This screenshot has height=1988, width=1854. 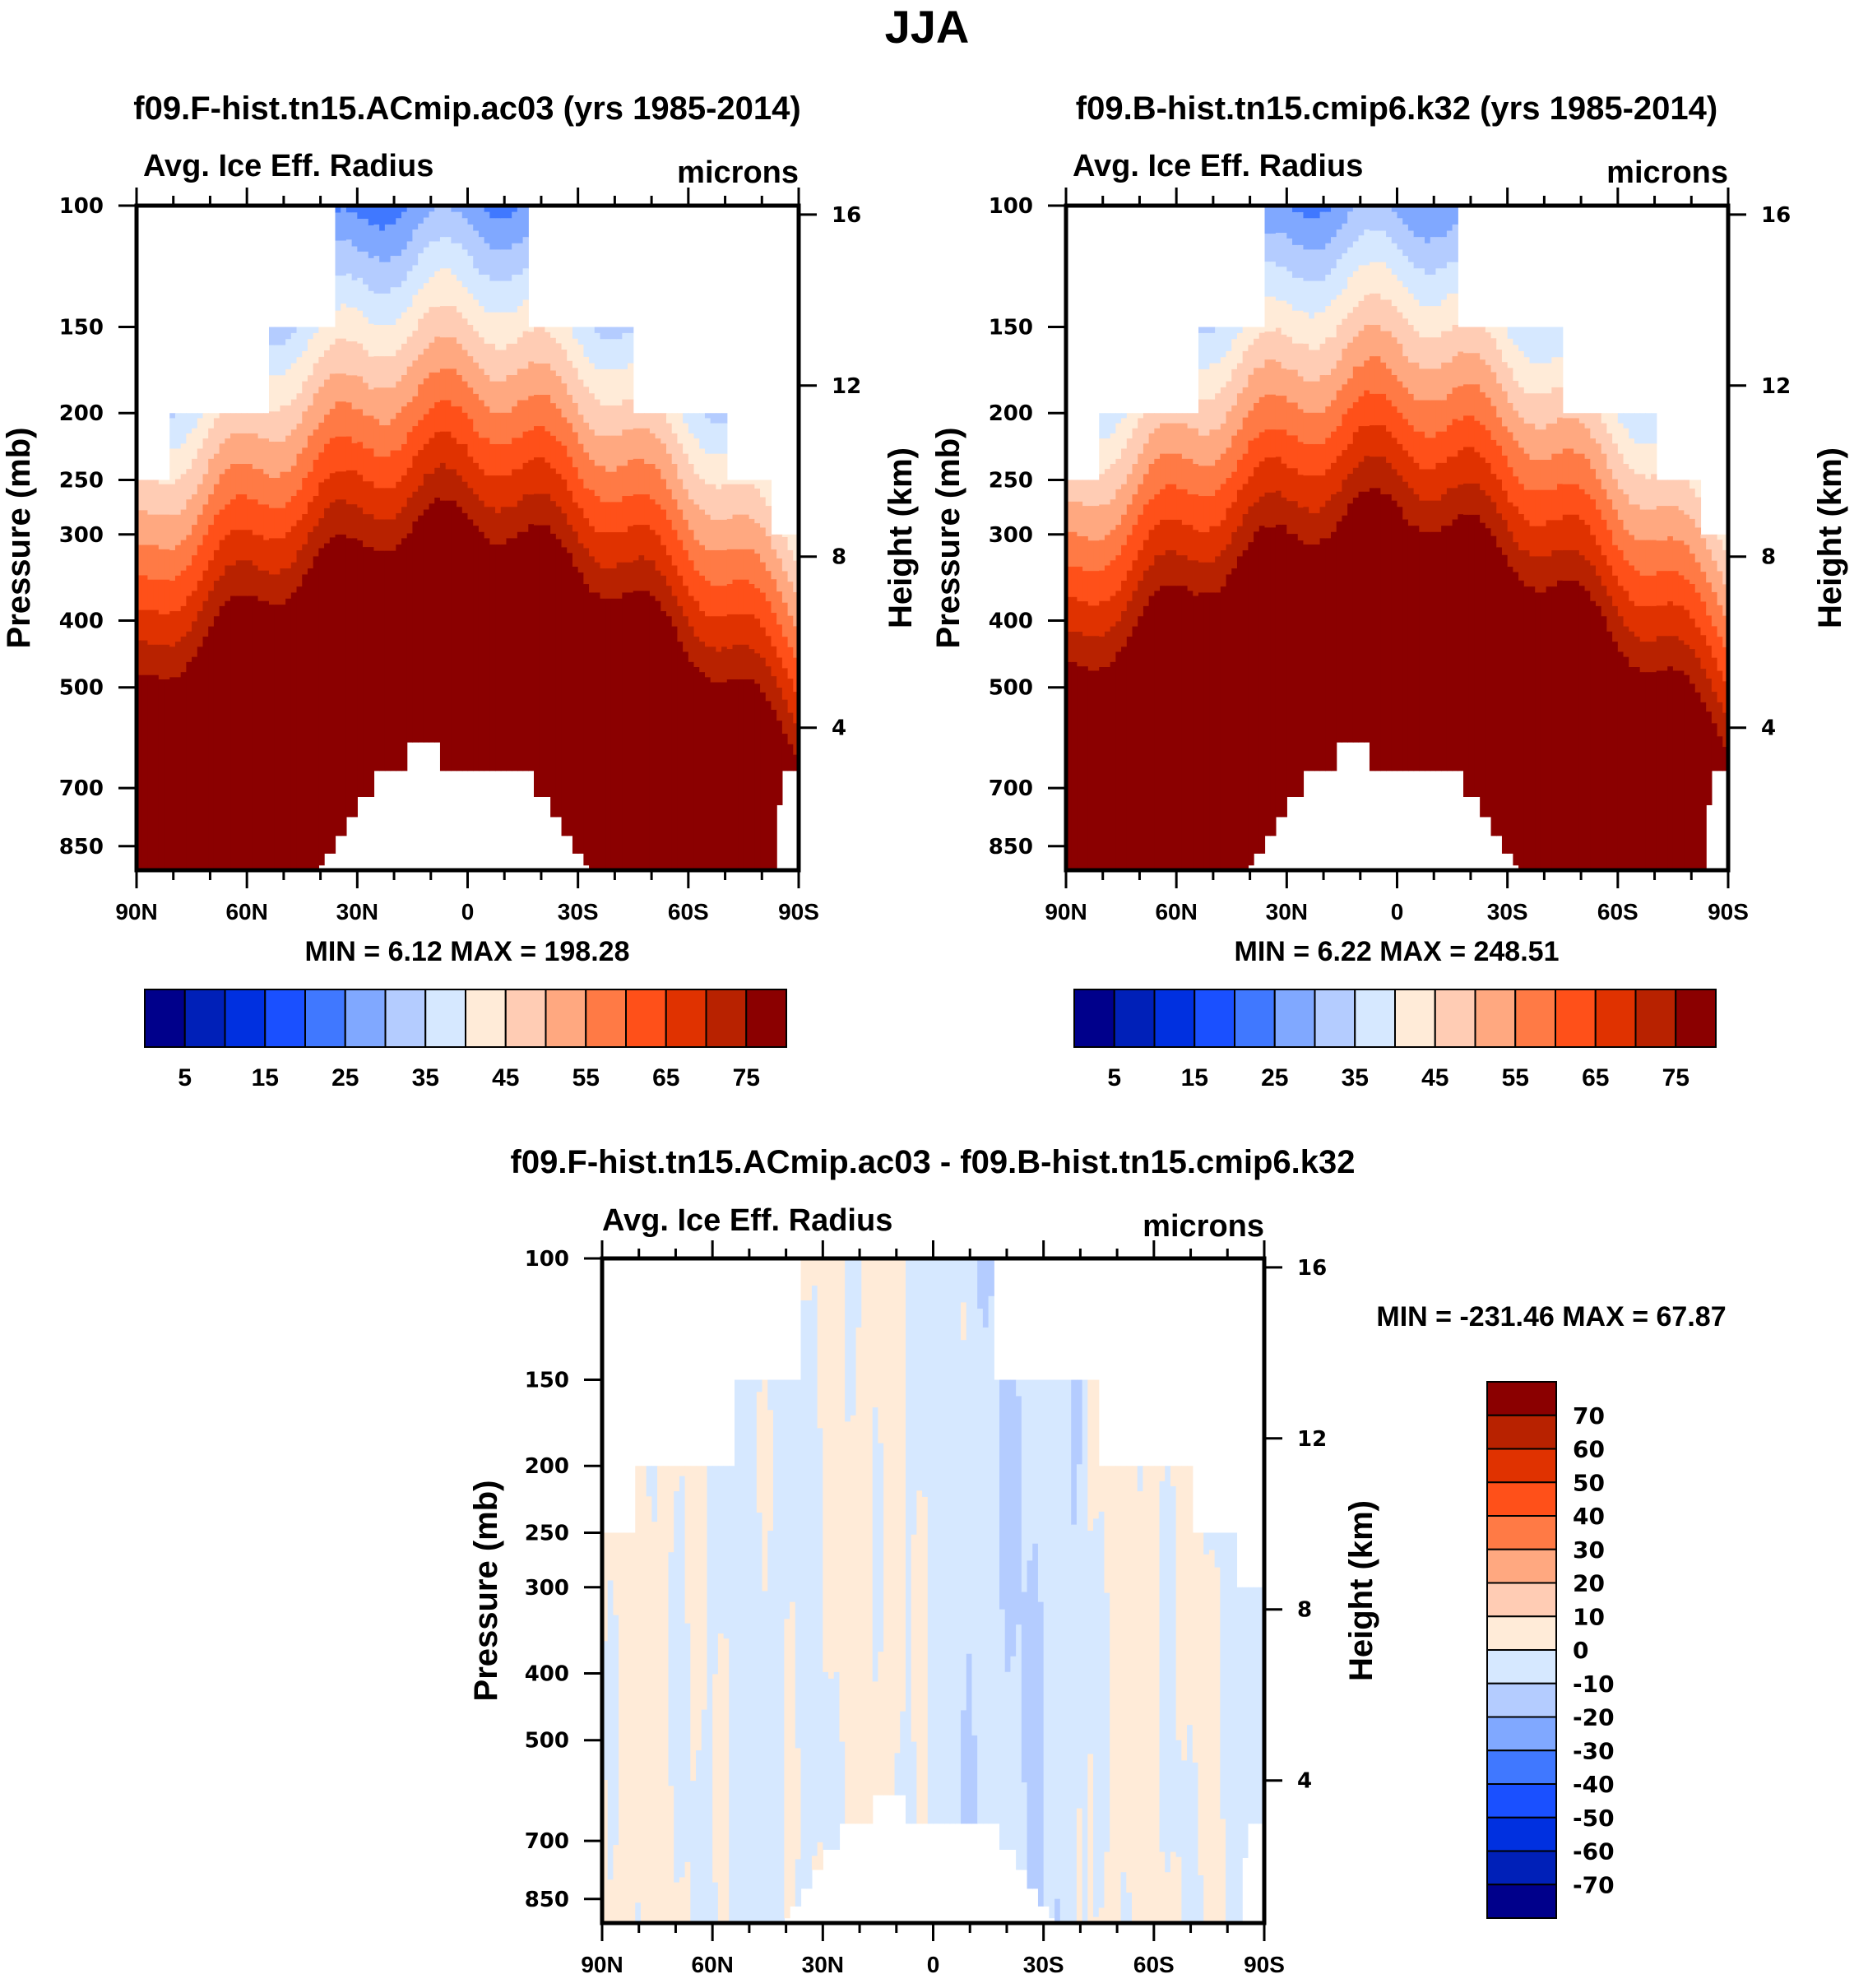 What do you see at coordinates (1589, 1584) in the screenshot?
I see `colorbar-label: 20` at bounding box center [1589, 1584].